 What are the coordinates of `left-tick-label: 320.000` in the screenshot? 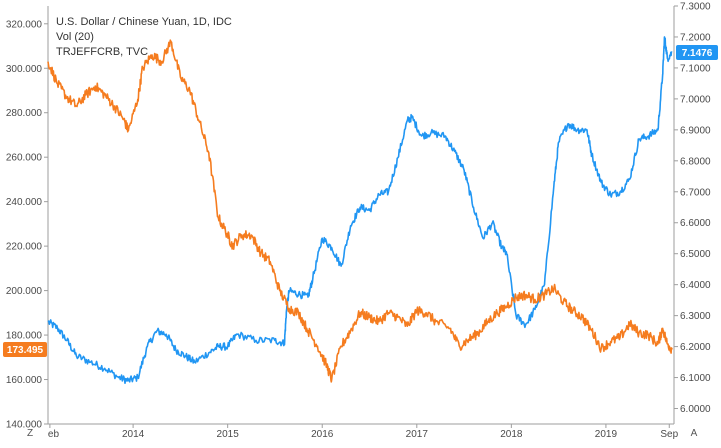 It's located at (24, 24).